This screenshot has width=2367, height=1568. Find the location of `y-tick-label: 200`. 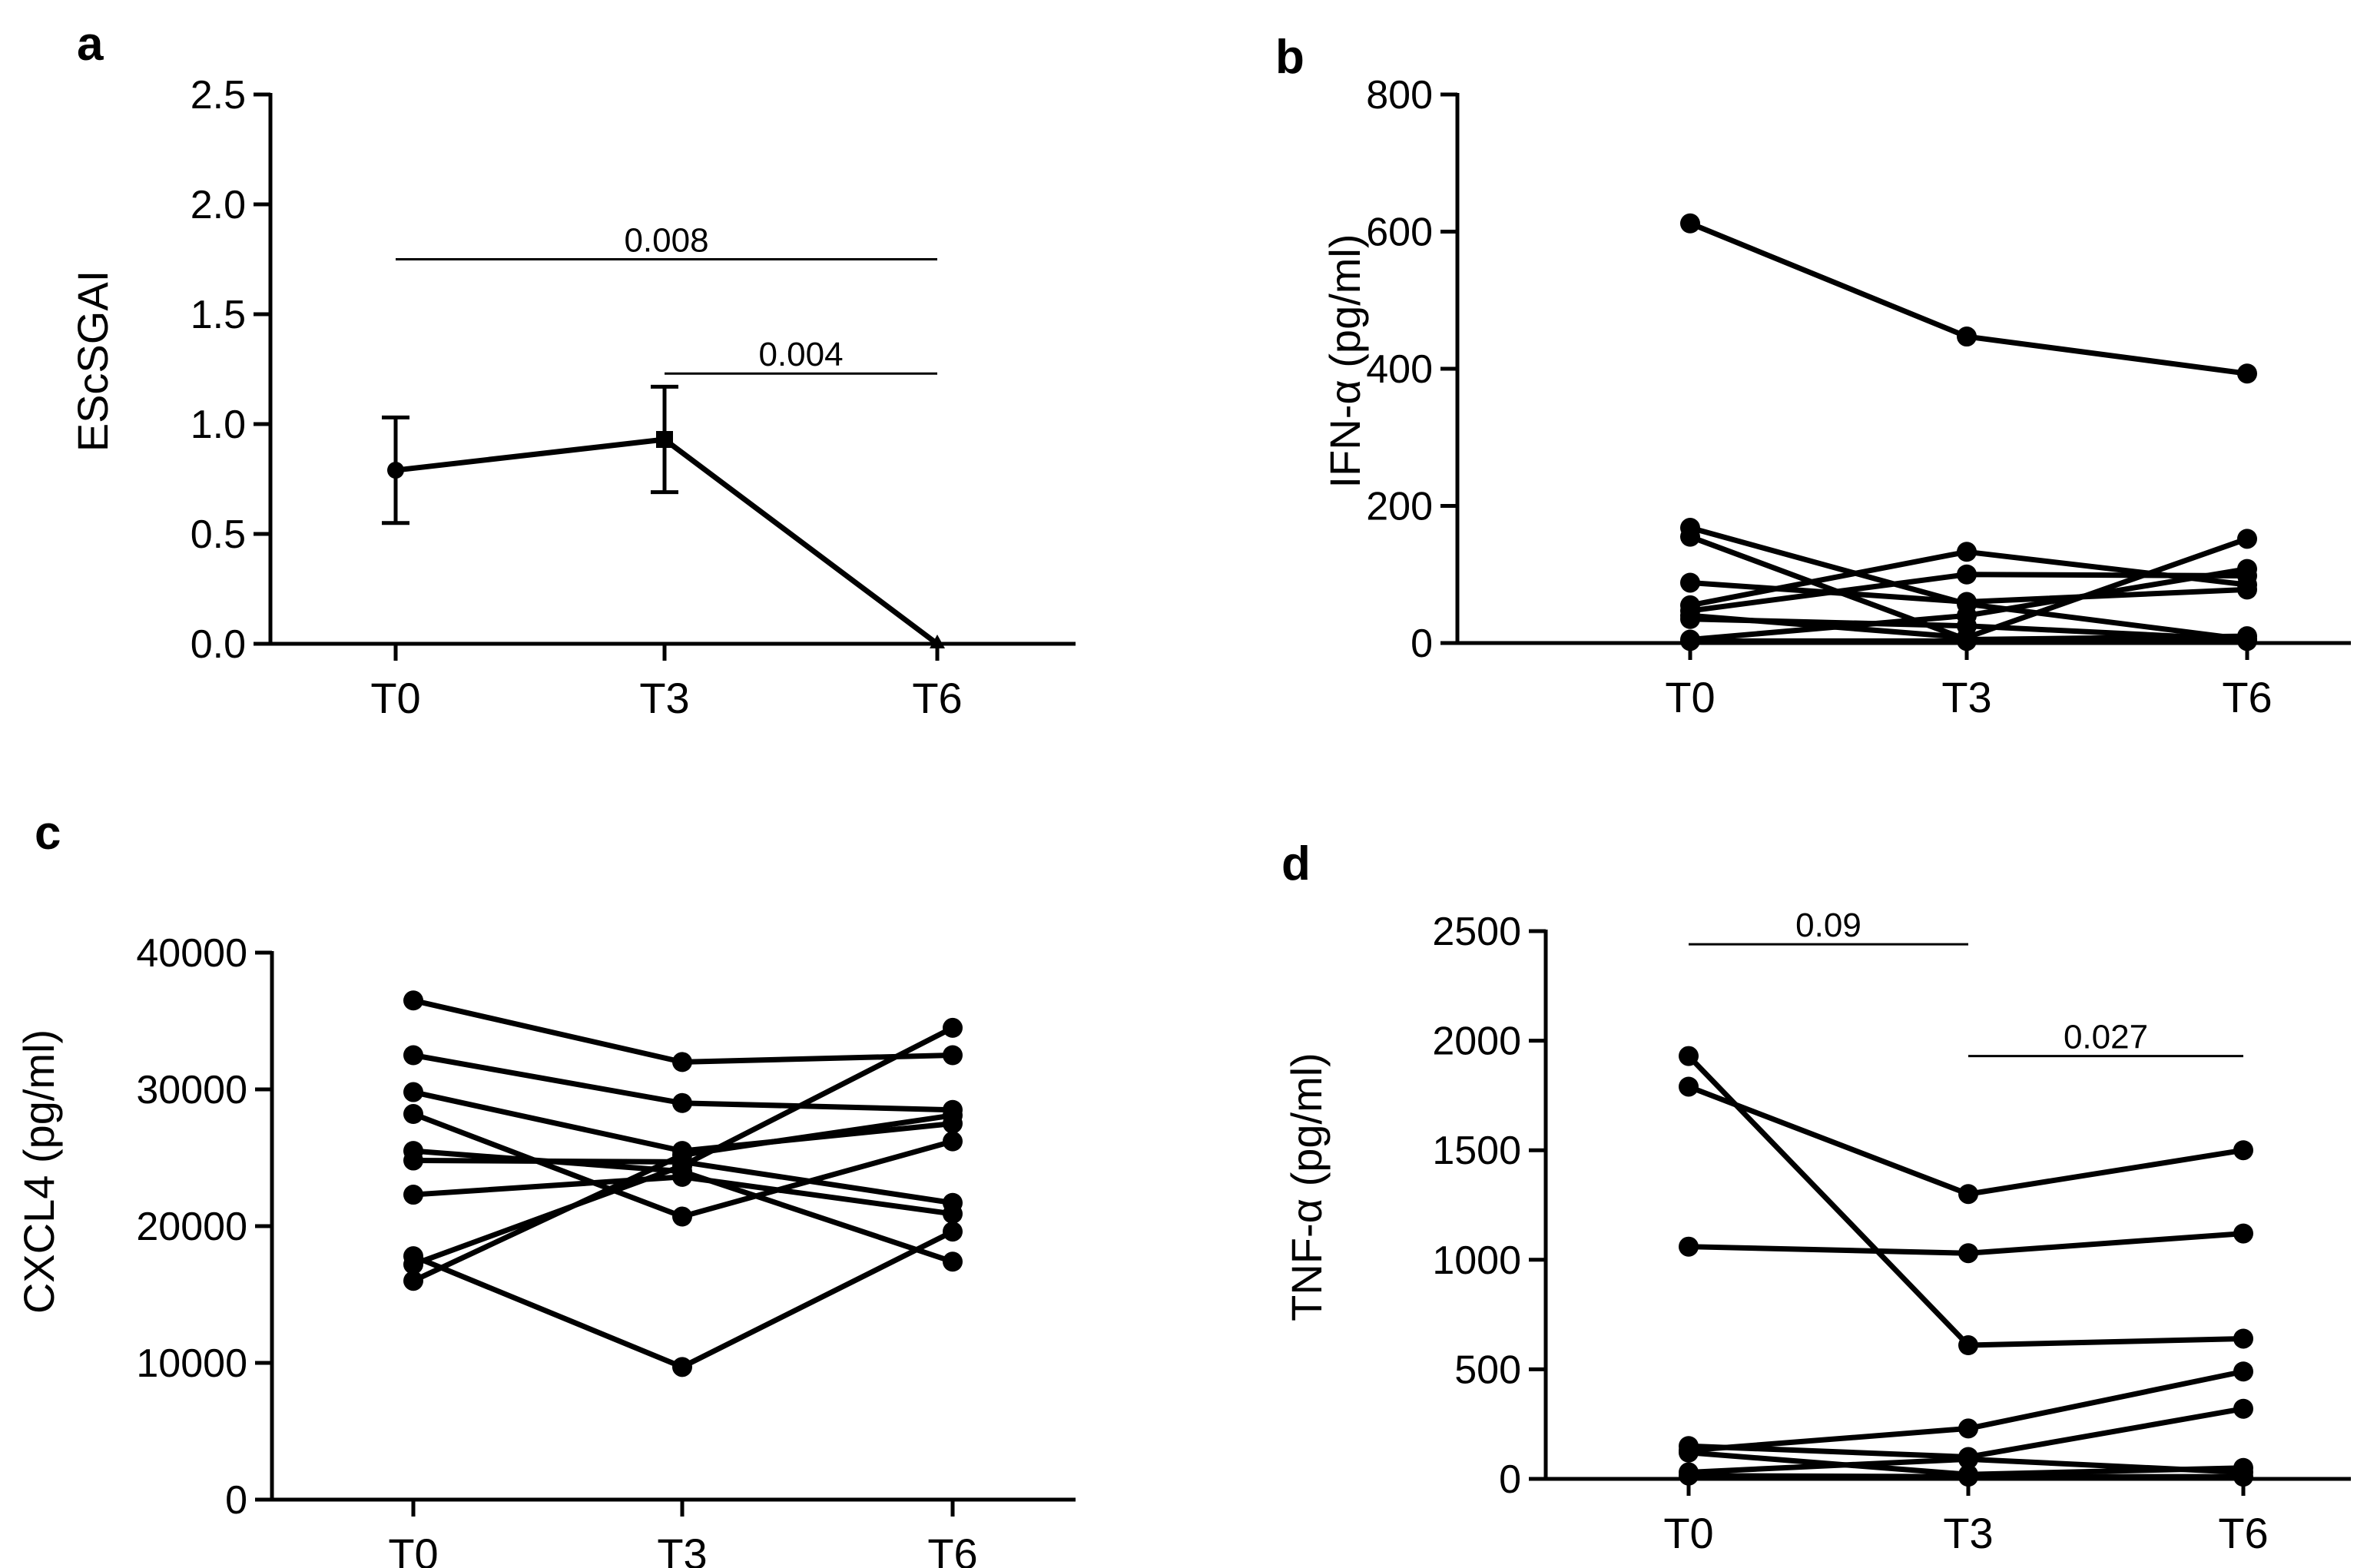

y-tick-label: 200 is located at coordinates (1400, 507).